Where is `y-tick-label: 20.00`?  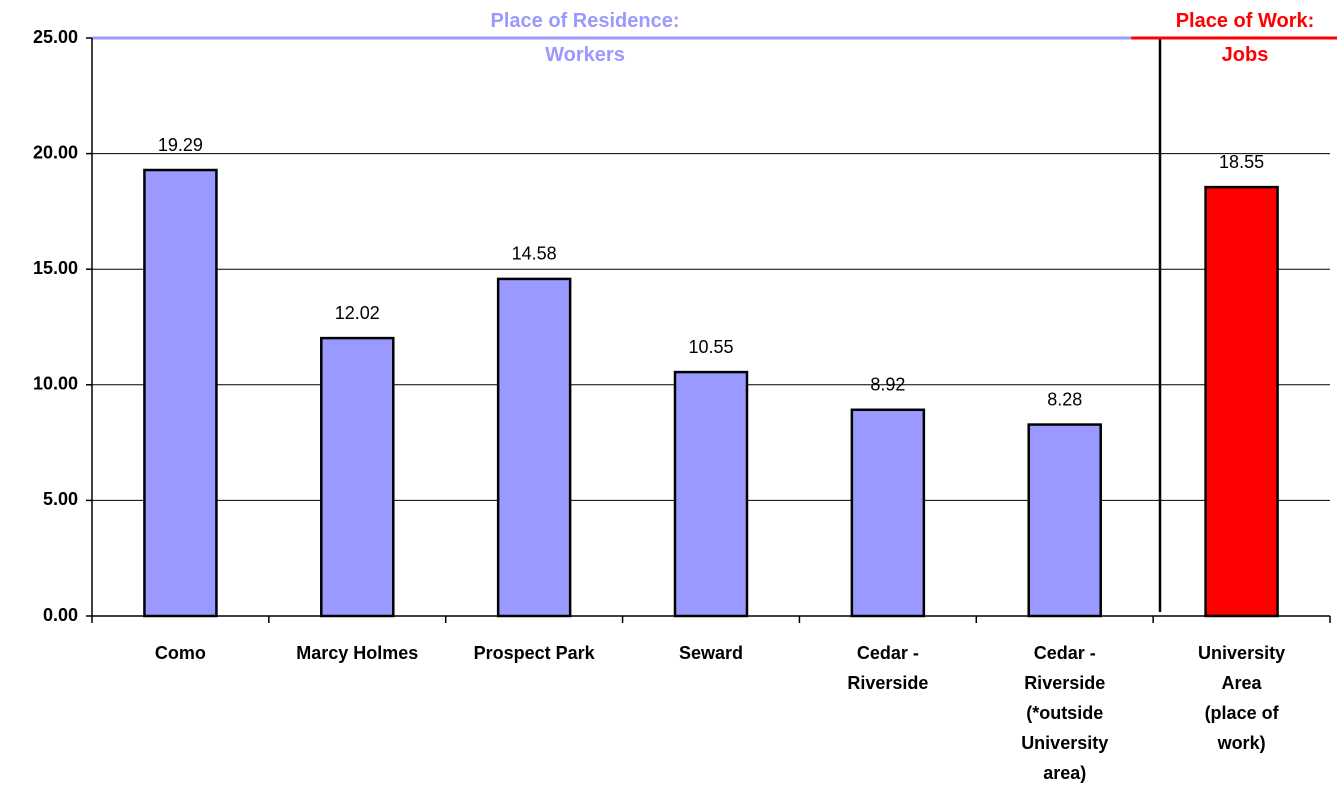
y-tick-label: 20.00 is located at coordinates (55, 152).